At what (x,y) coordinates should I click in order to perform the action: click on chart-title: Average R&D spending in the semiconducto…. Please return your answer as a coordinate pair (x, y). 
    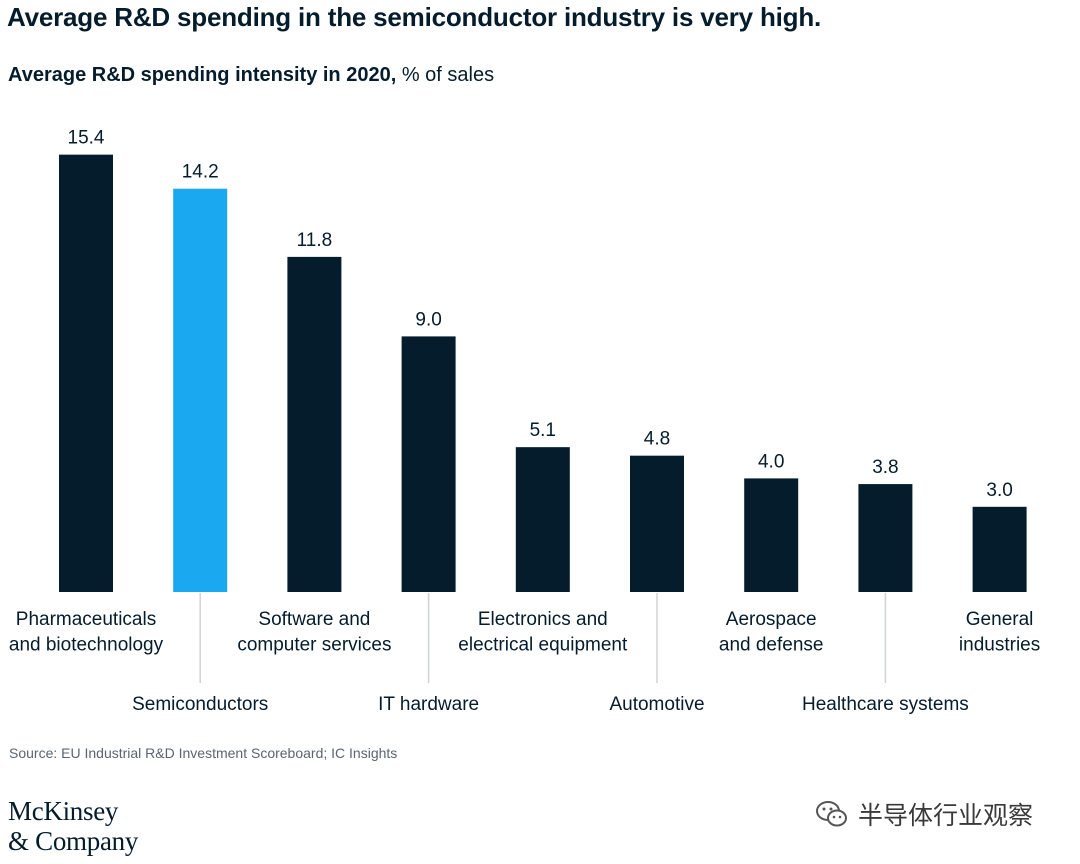
    Looking at the image, I should click on (414, 17).